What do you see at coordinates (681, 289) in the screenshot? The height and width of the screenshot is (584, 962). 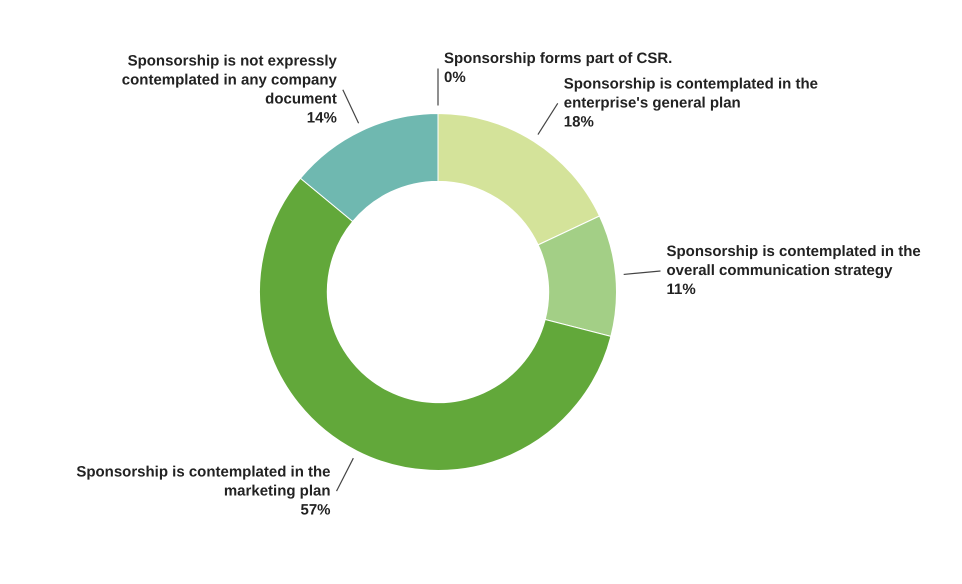 I see `data-label: 11%` at bounding box center [681, 289].